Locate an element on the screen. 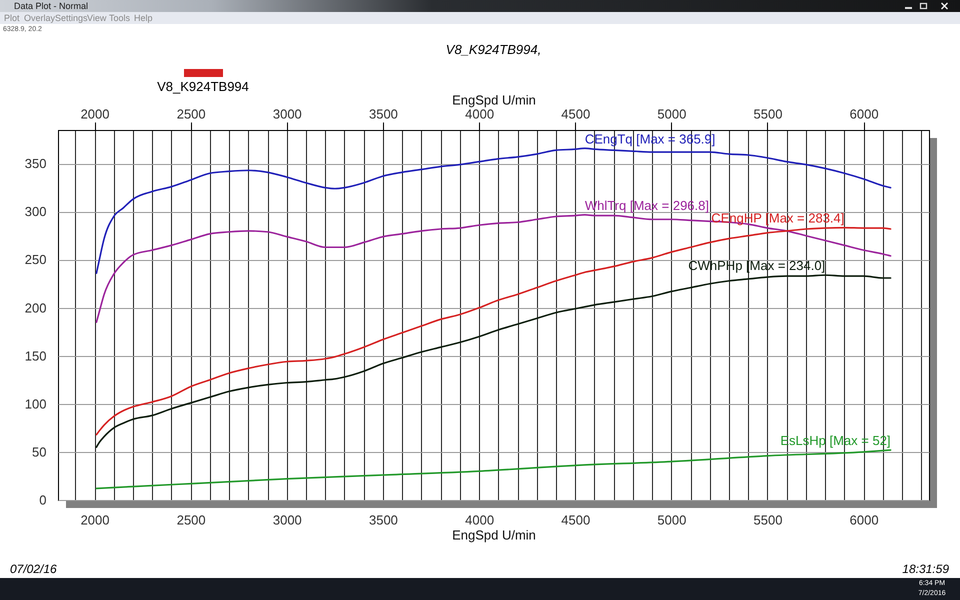 Image resolution: width=960 pixels, height=600 pixels. text: V8_K924TB994 is located at coordinates (203, 86).